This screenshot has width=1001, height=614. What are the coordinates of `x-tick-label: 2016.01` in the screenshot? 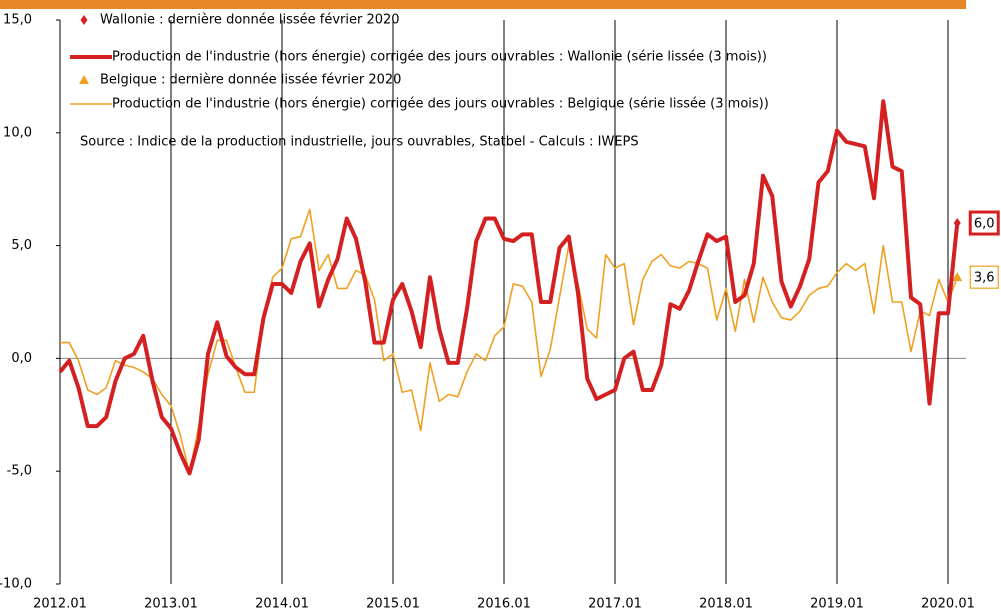 It's located at (504, 604).